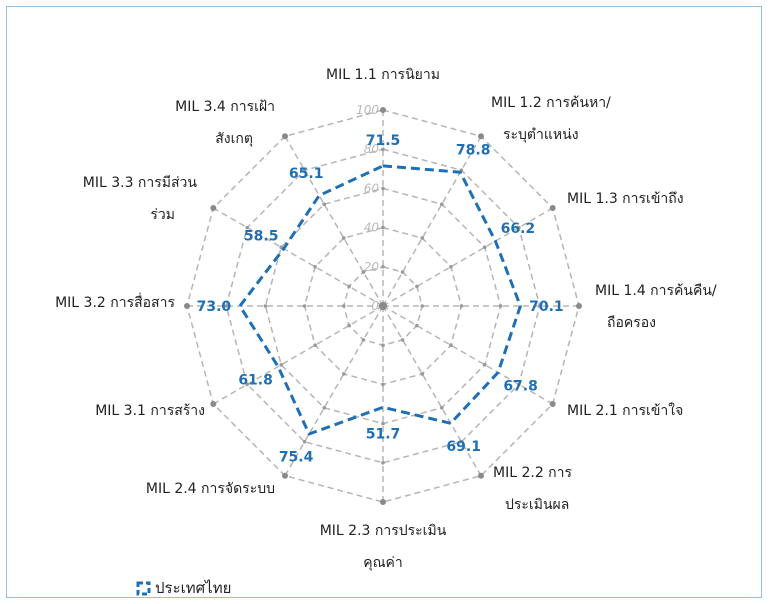 This screenshot has height=604, width=770. I want to click on value-label-5: 67.8, so click(520, 386).